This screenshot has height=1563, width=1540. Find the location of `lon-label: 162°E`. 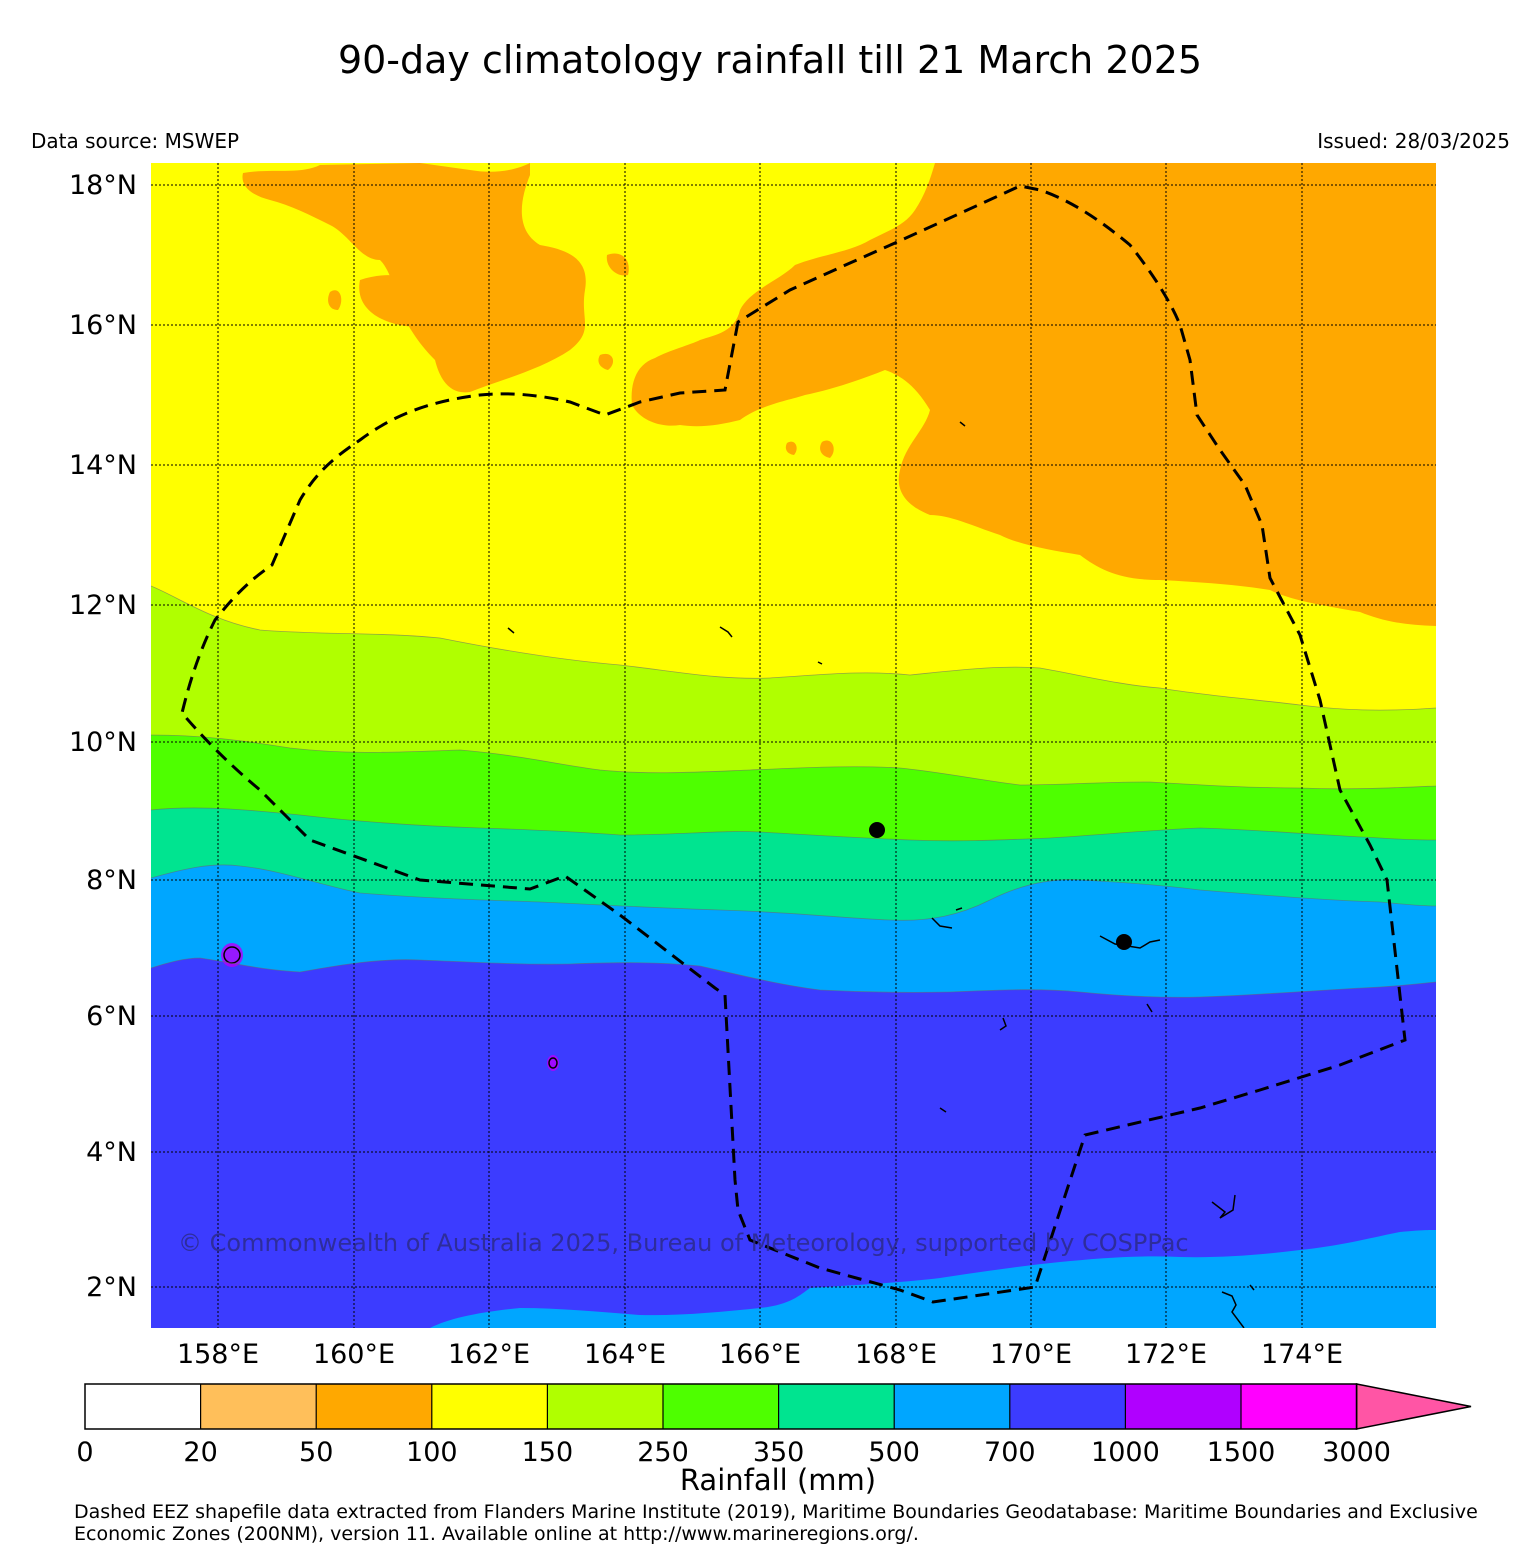

lon-label: 162°E is located at coordinates (489, 1354).